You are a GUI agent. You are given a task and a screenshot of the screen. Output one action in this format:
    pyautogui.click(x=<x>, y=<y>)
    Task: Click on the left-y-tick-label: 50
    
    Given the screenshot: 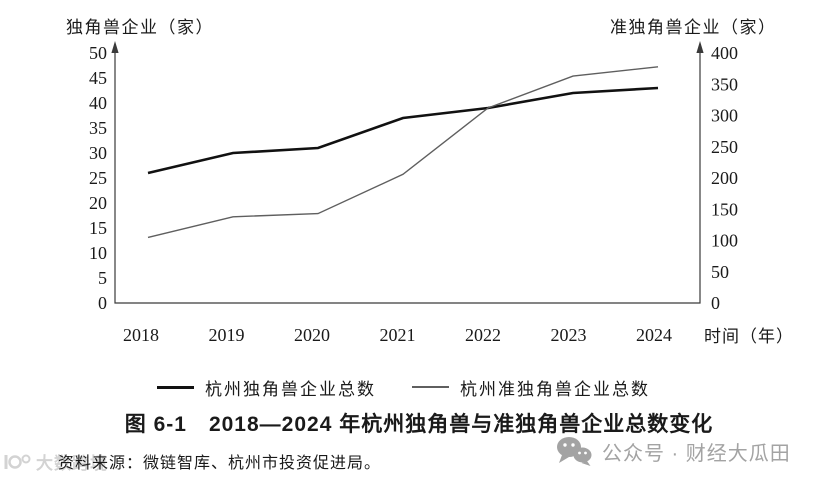 What is the action you would take?
    pyautogui.click(x=98, y=53)
    